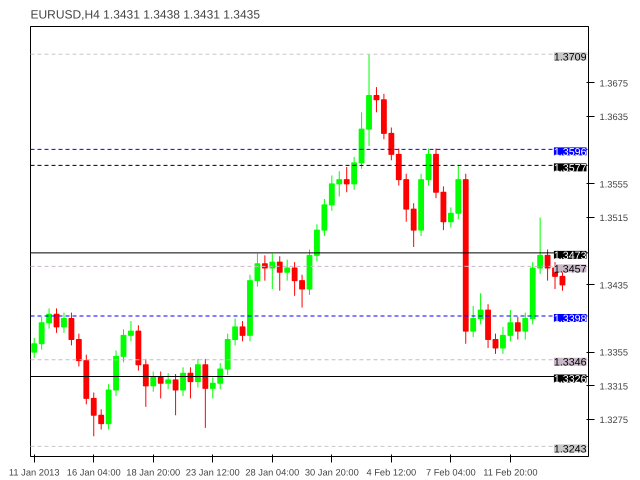  Describe the element at coordinates (570, 362) in the screenshot. I see `ref-line-label: 1.3346` at that location.